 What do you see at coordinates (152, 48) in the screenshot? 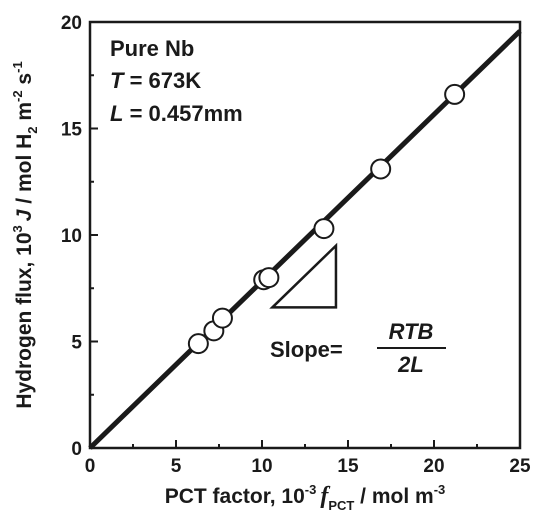
I see `annotation-material: Pure Nb` at bounding box center [152, 48].